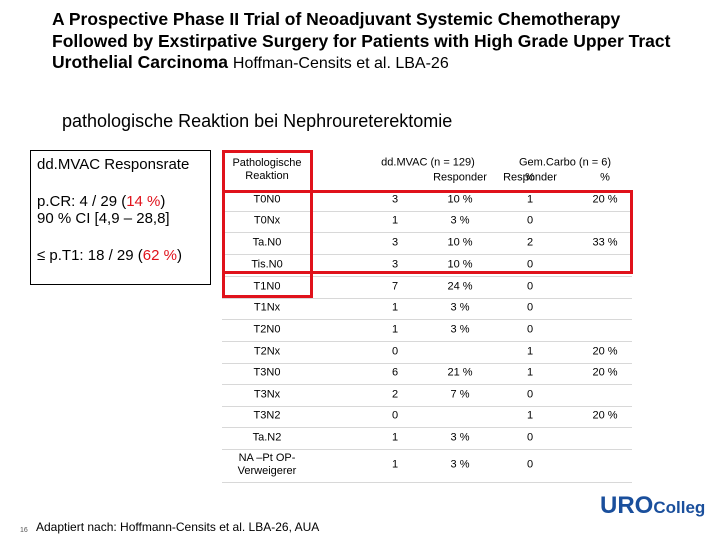 The height and width of the screenshot is (540, 720). I want to click on row-label: T1Nx, so click(267, 307).